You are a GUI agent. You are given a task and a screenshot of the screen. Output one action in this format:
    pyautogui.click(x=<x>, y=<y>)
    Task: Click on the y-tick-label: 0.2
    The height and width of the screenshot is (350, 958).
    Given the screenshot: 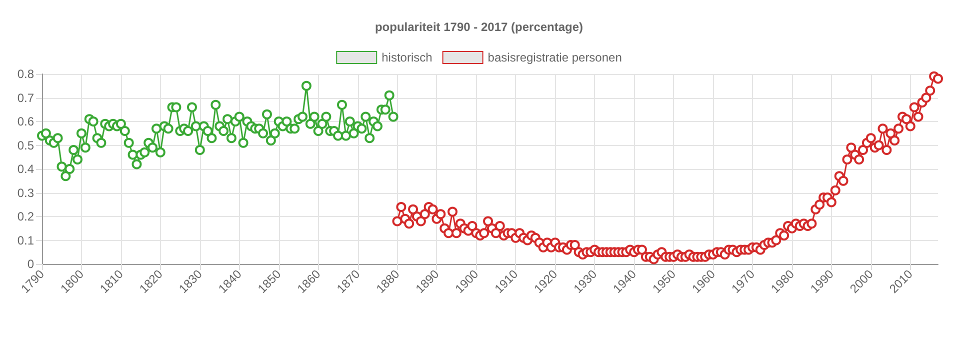 What is the action you would take?
    pyautogui.click(x=25, y=217)
    